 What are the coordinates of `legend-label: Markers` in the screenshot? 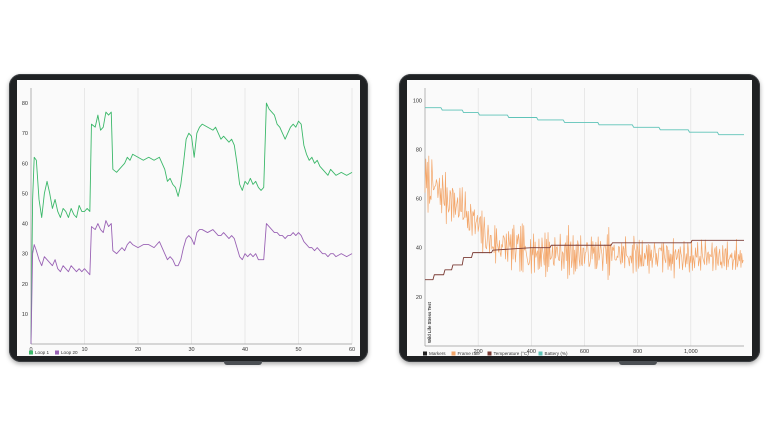 It's located at (437, 353).